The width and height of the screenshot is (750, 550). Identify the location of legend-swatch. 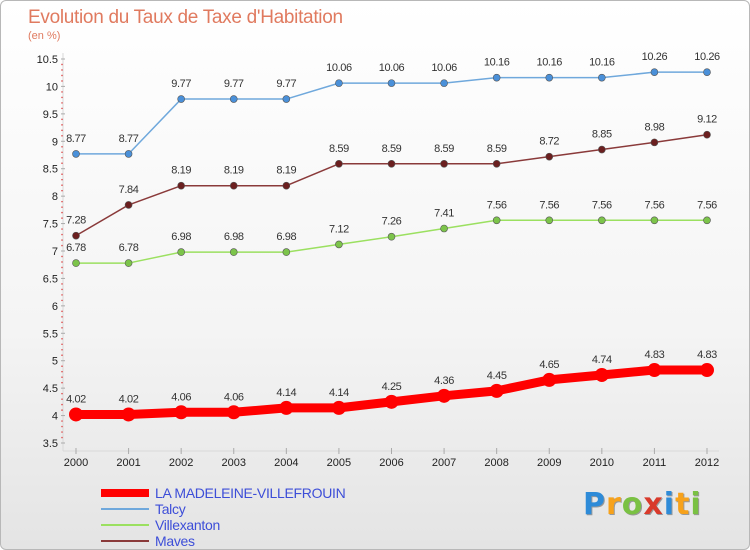
(125, 493).